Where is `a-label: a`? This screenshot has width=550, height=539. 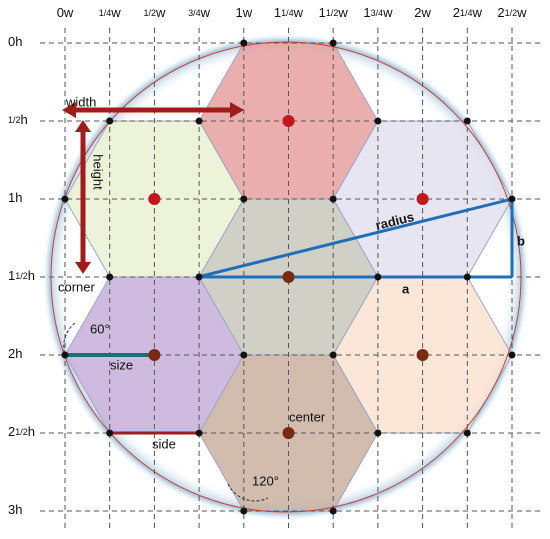 a-label: a is located at coordinates (406, 288).